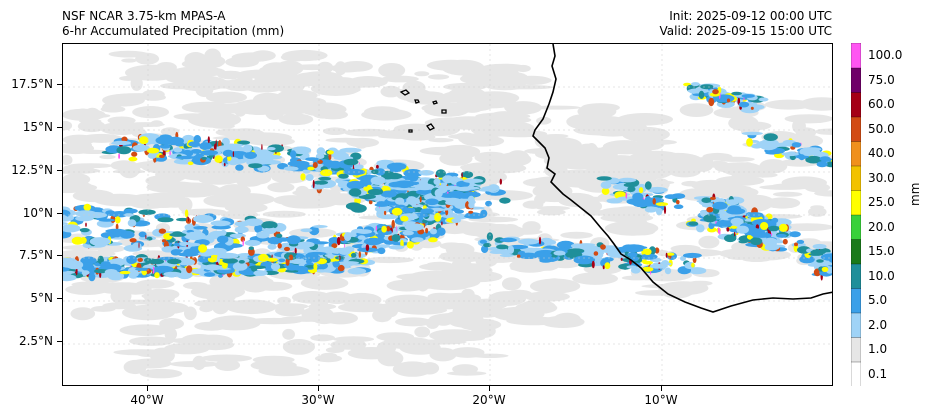 The width and height of the screenshot is (933, 416). What do you see at coordinates (59, 341) in the screenshot?
I see `lat-tick` at bounding box center [59, 341].